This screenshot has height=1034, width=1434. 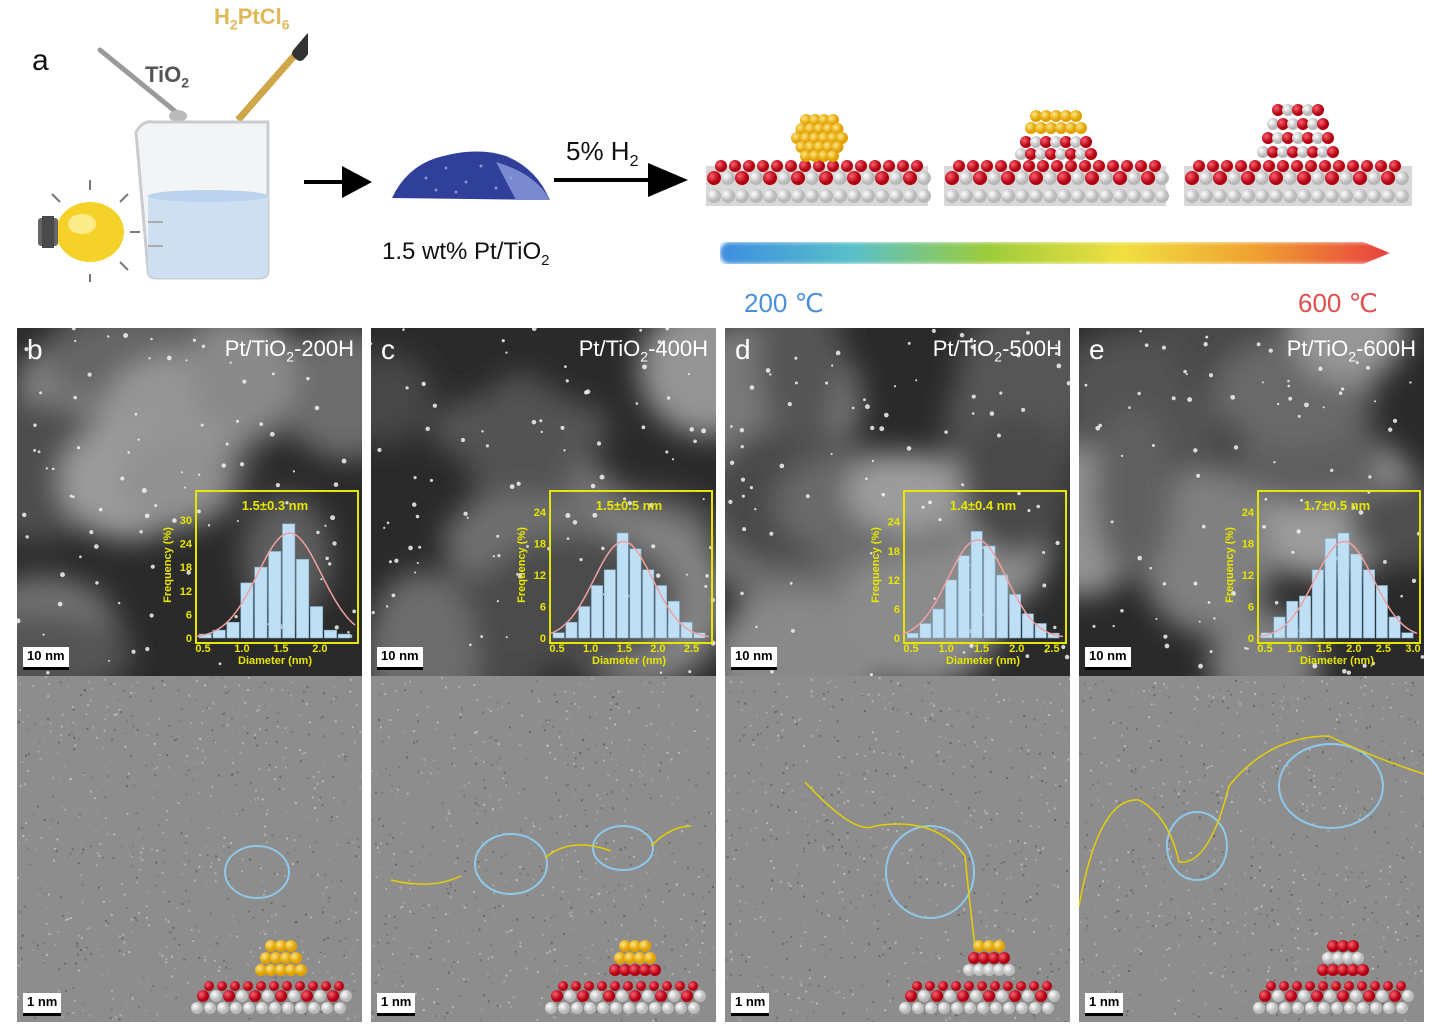 I want to click on histogram-inset-e, so click(x=1339, y=567).